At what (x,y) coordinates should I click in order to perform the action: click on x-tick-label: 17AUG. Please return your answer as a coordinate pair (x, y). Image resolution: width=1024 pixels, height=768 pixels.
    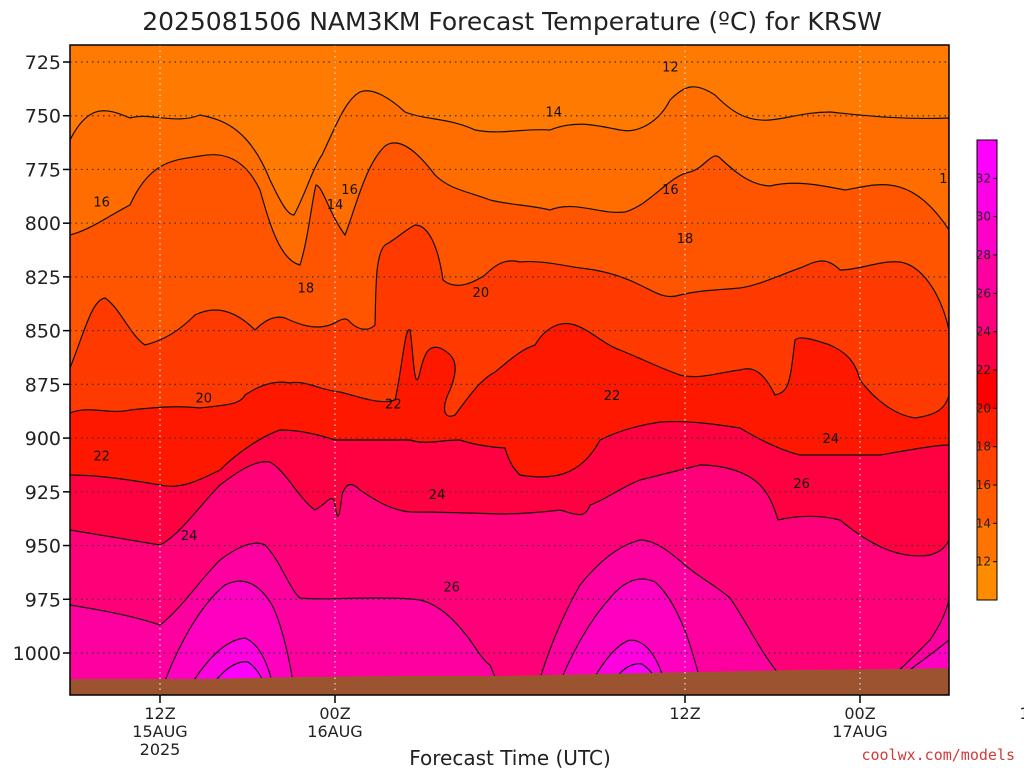
    Looking at the image, I should click on (859, 731).